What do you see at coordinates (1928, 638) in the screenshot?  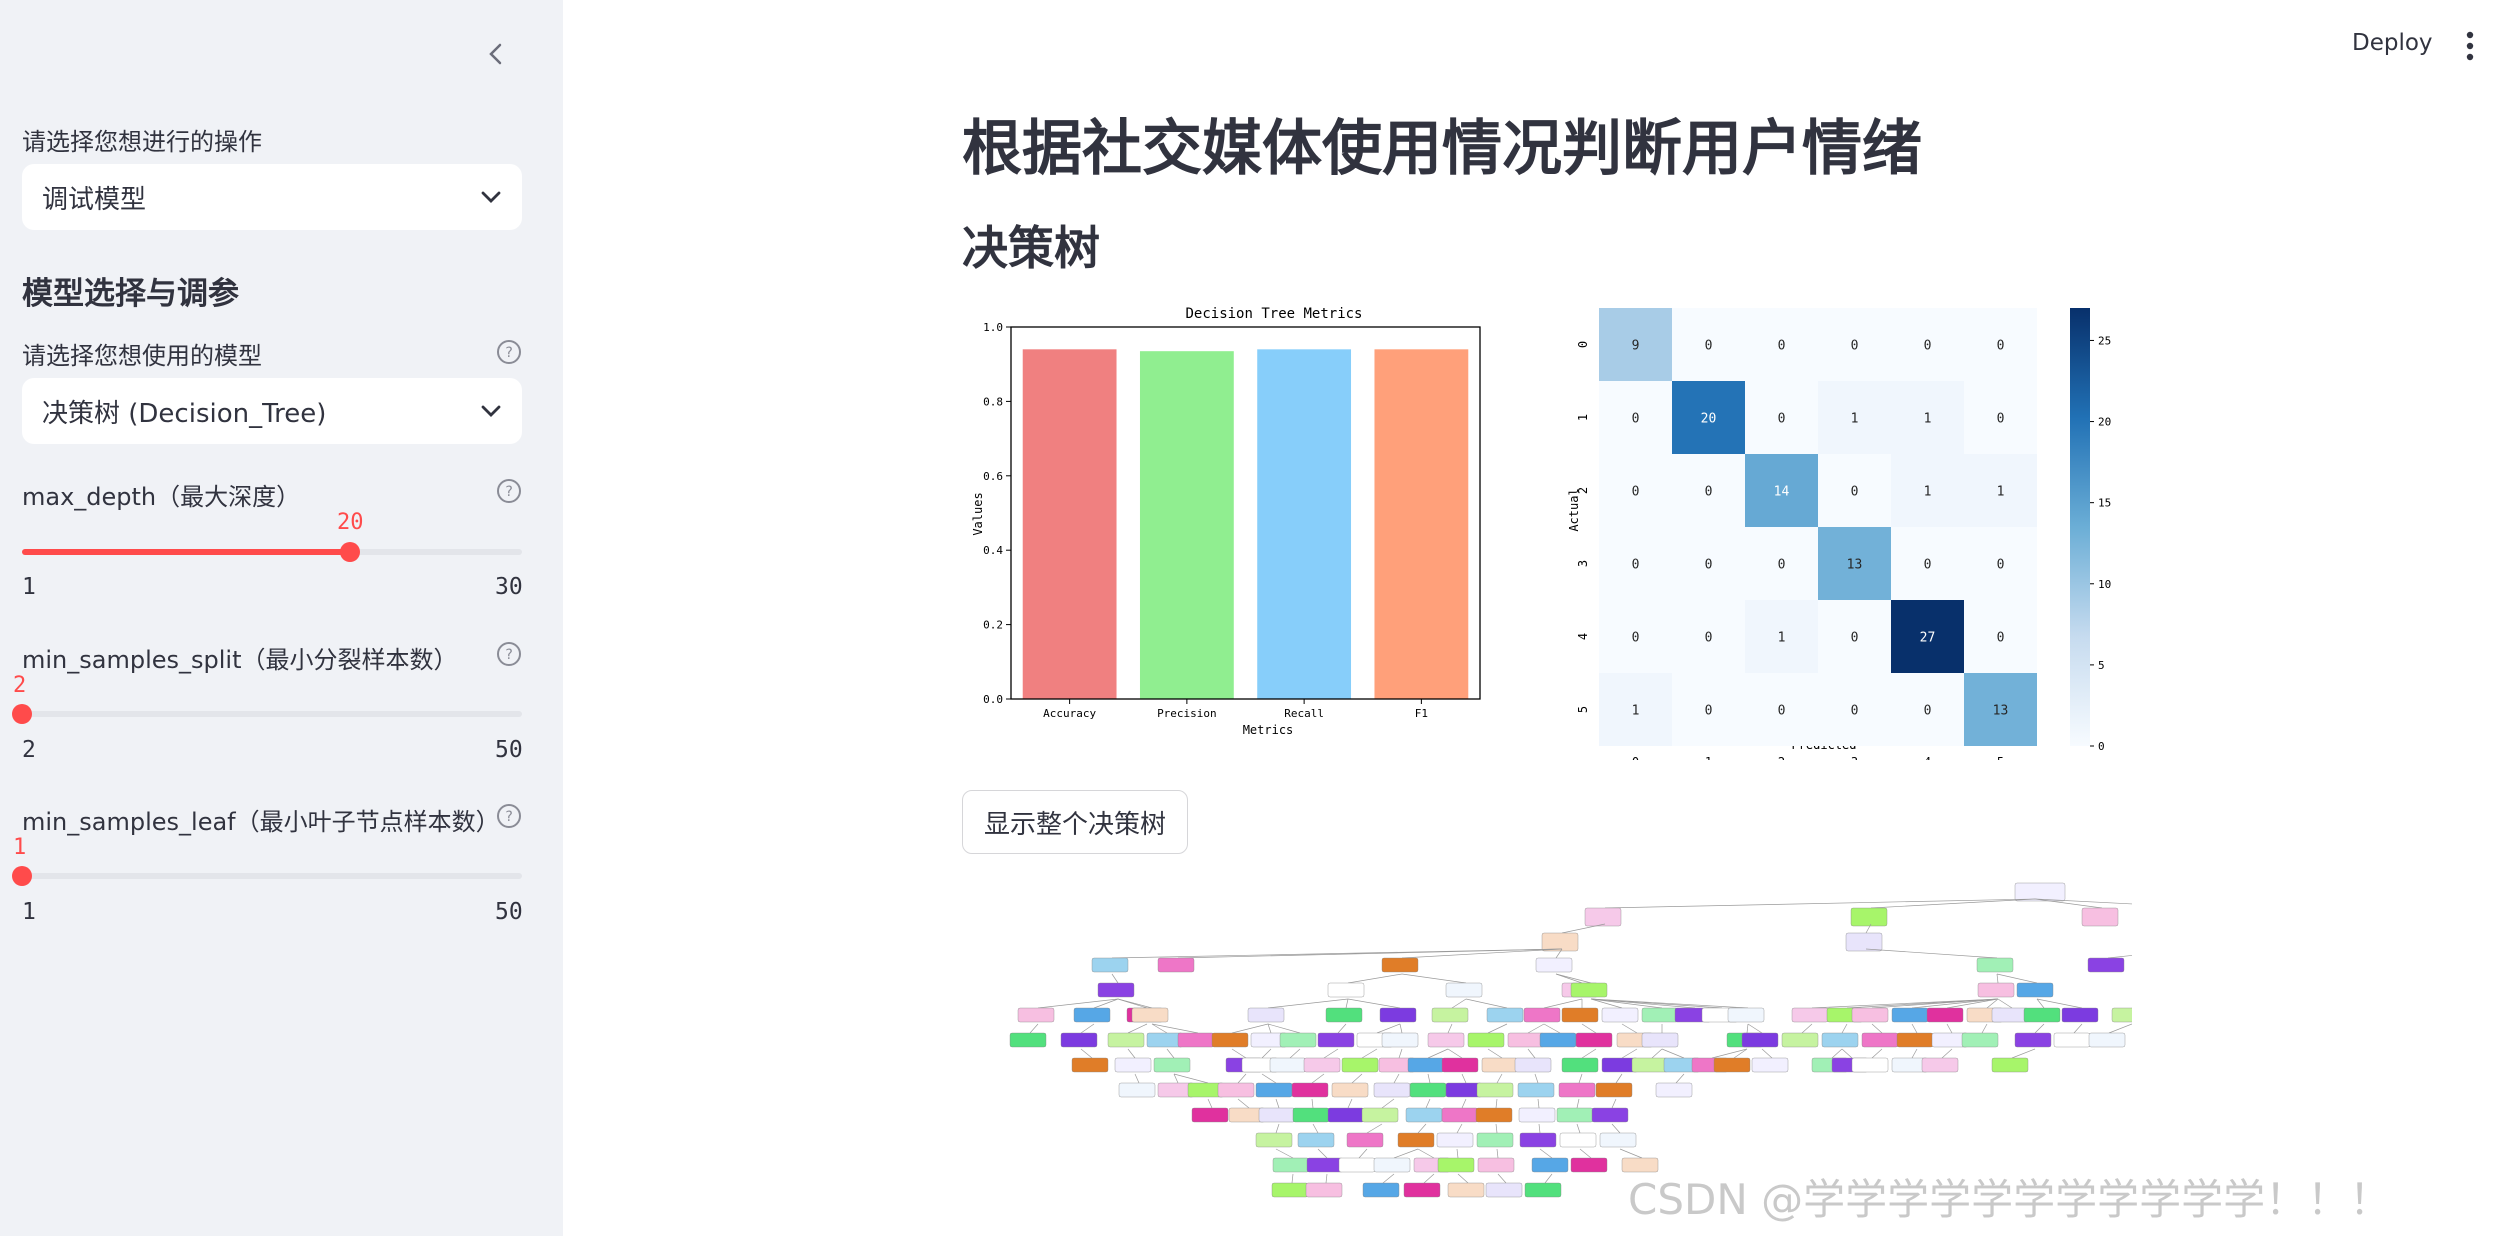 I see `heatmap-cell-label: 27` at bounding box center [1928, 638].